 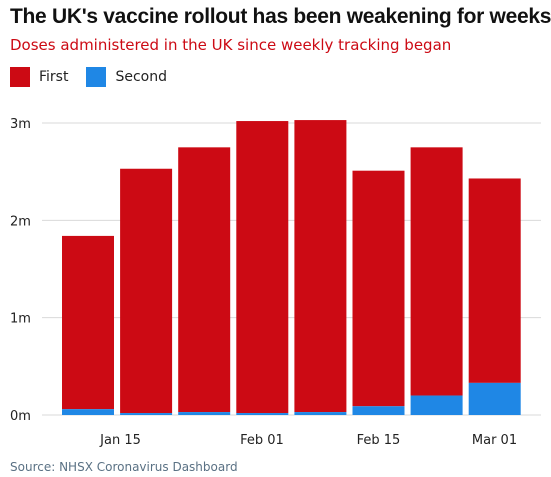 I want to click on legend-swatch-first, so click(x=20, y=77).